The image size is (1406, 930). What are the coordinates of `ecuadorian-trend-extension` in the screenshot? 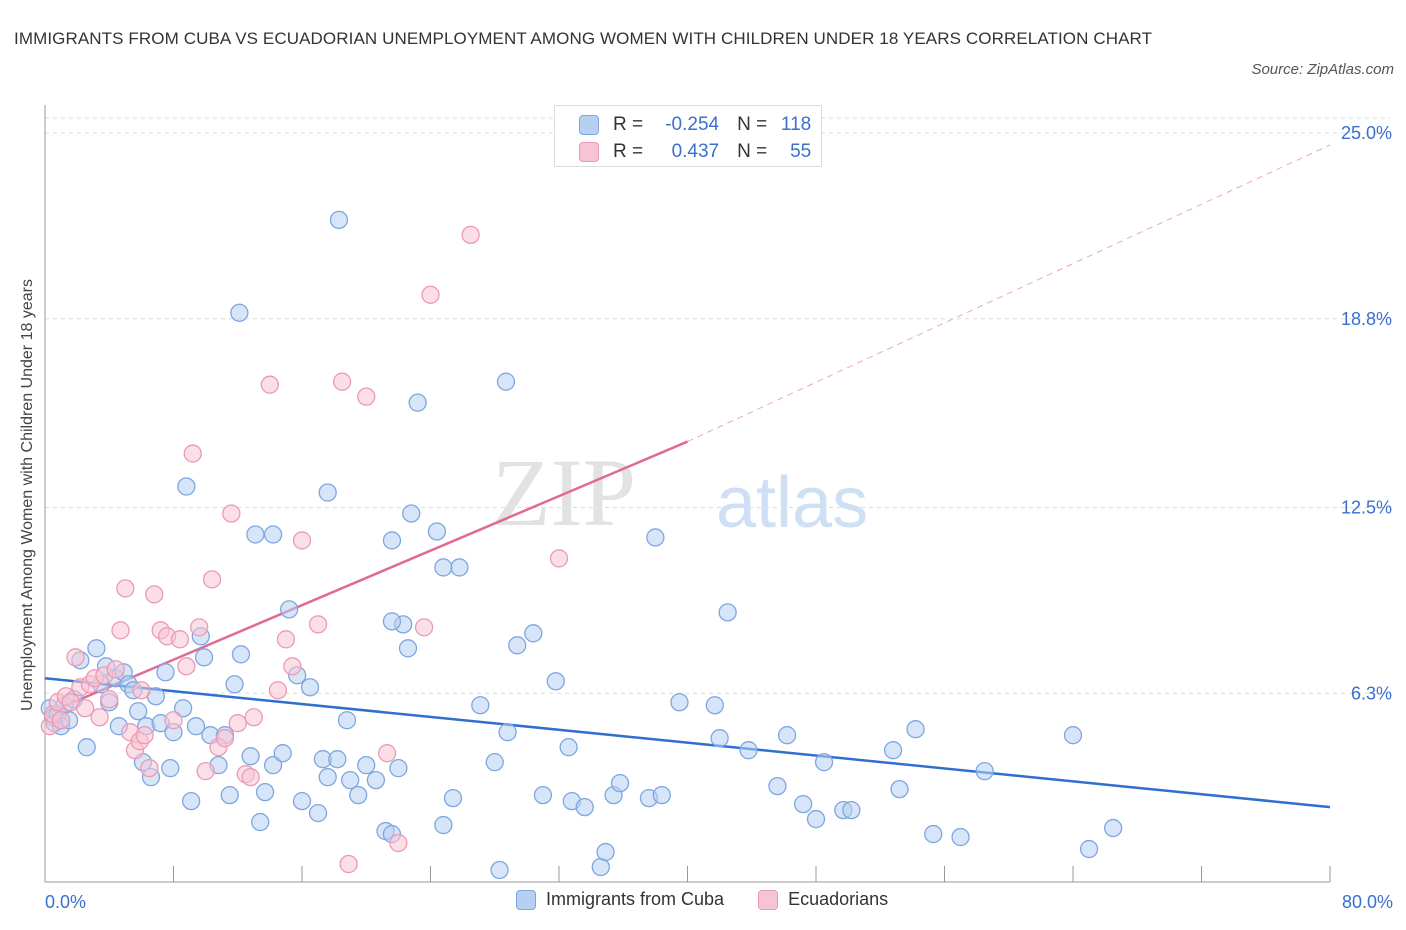 It's located at (1009, 293).